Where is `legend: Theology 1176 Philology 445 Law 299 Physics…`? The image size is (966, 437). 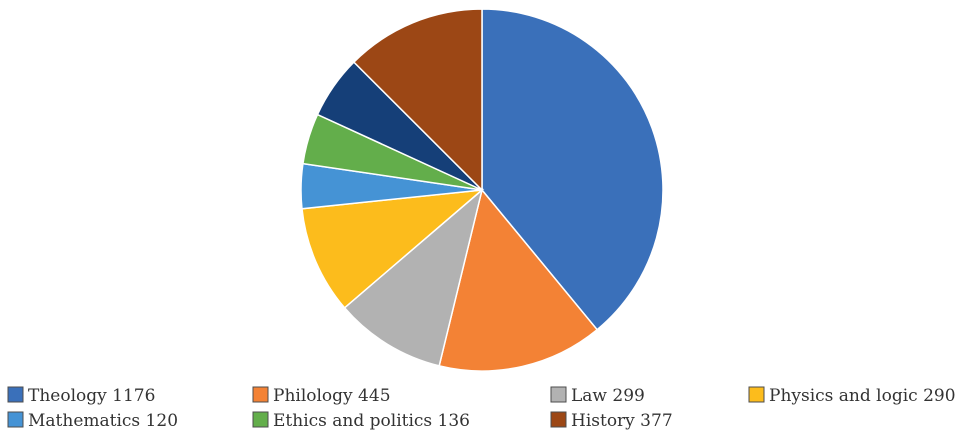 legend: Theology 1176 Philology 445 Law 299 Physics… is located at coordinates (481, 408).